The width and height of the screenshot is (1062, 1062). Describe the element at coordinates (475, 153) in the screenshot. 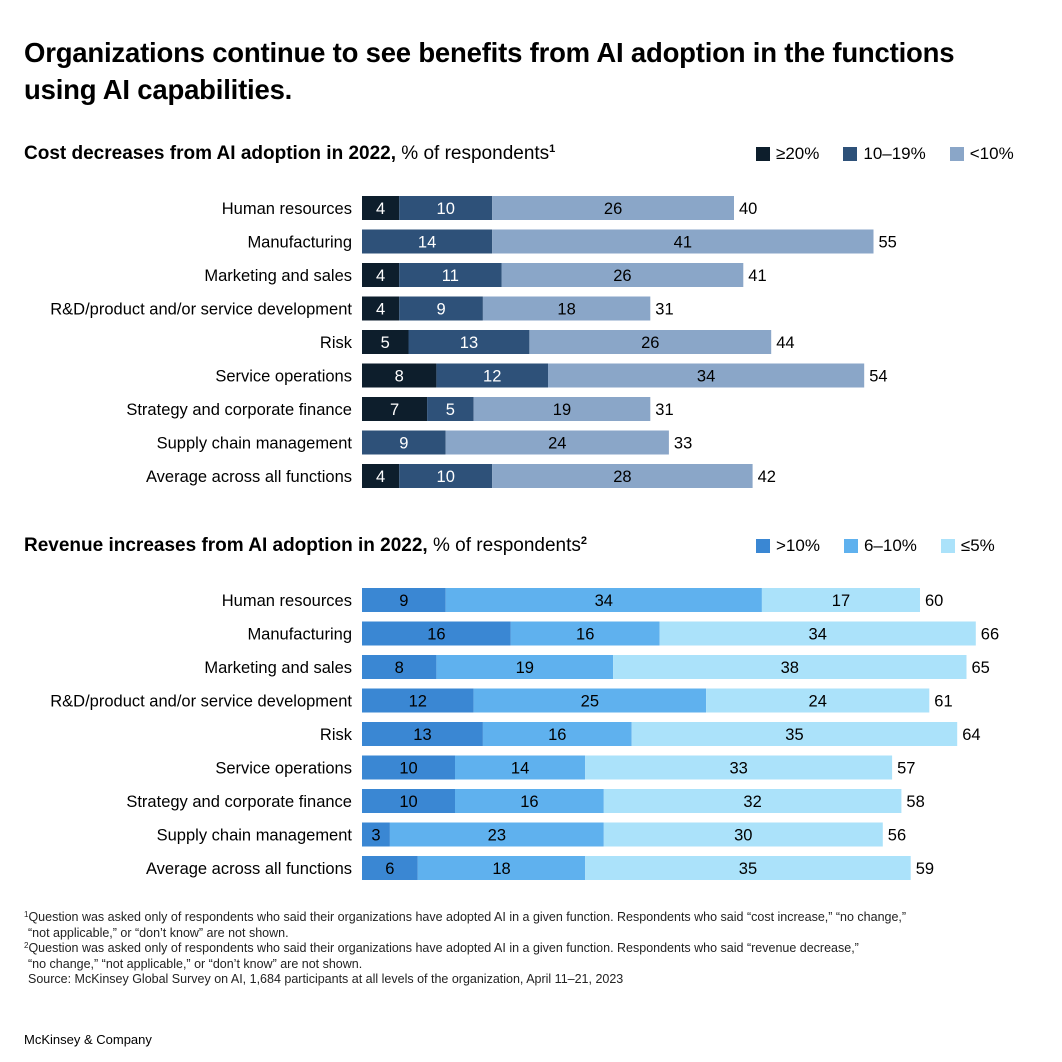

I see `cost-chart-title-unit: % of respondents` at that location.